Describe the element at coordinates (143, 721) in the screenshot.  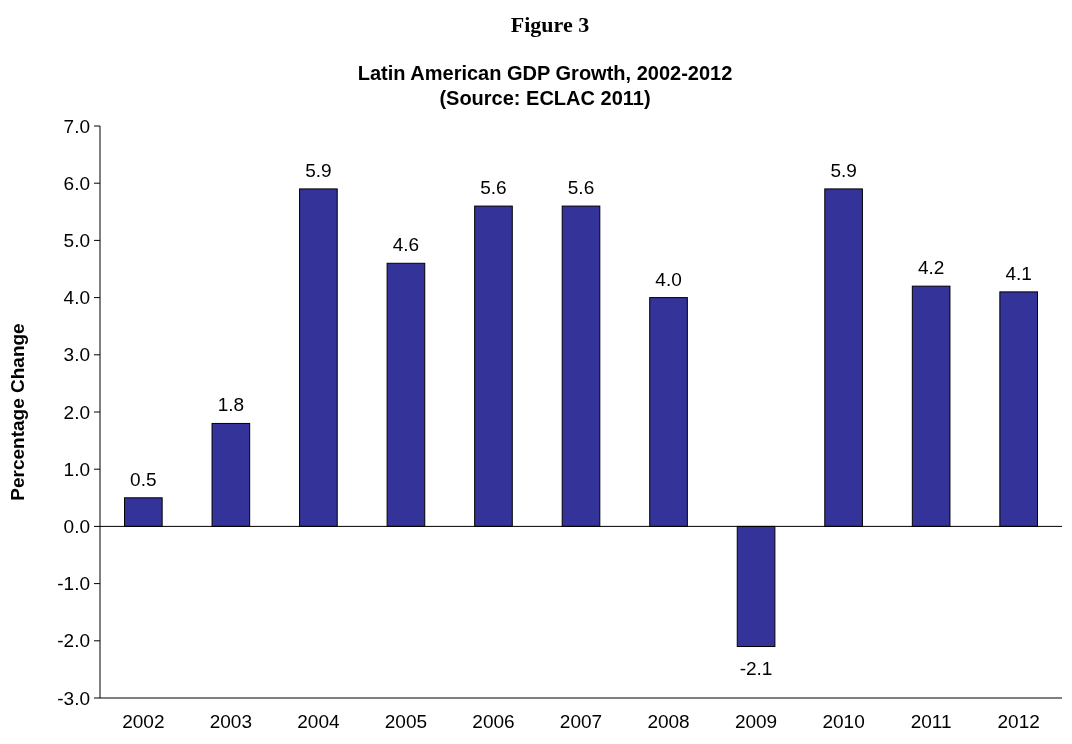
I see `x-tick-label: 2002` at that location.